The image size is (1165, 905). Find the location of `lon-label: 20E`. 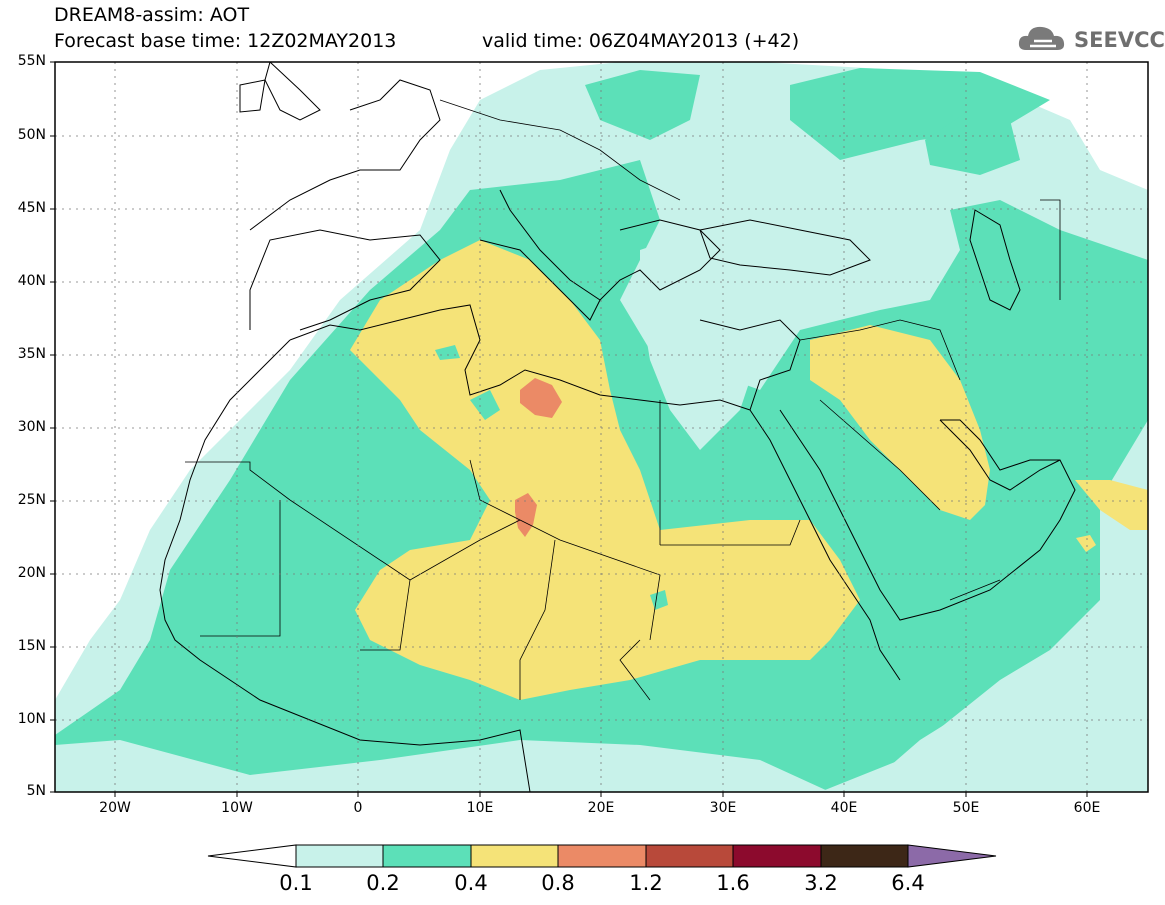

lon-label: 20E is located at coordinates (601, 808).